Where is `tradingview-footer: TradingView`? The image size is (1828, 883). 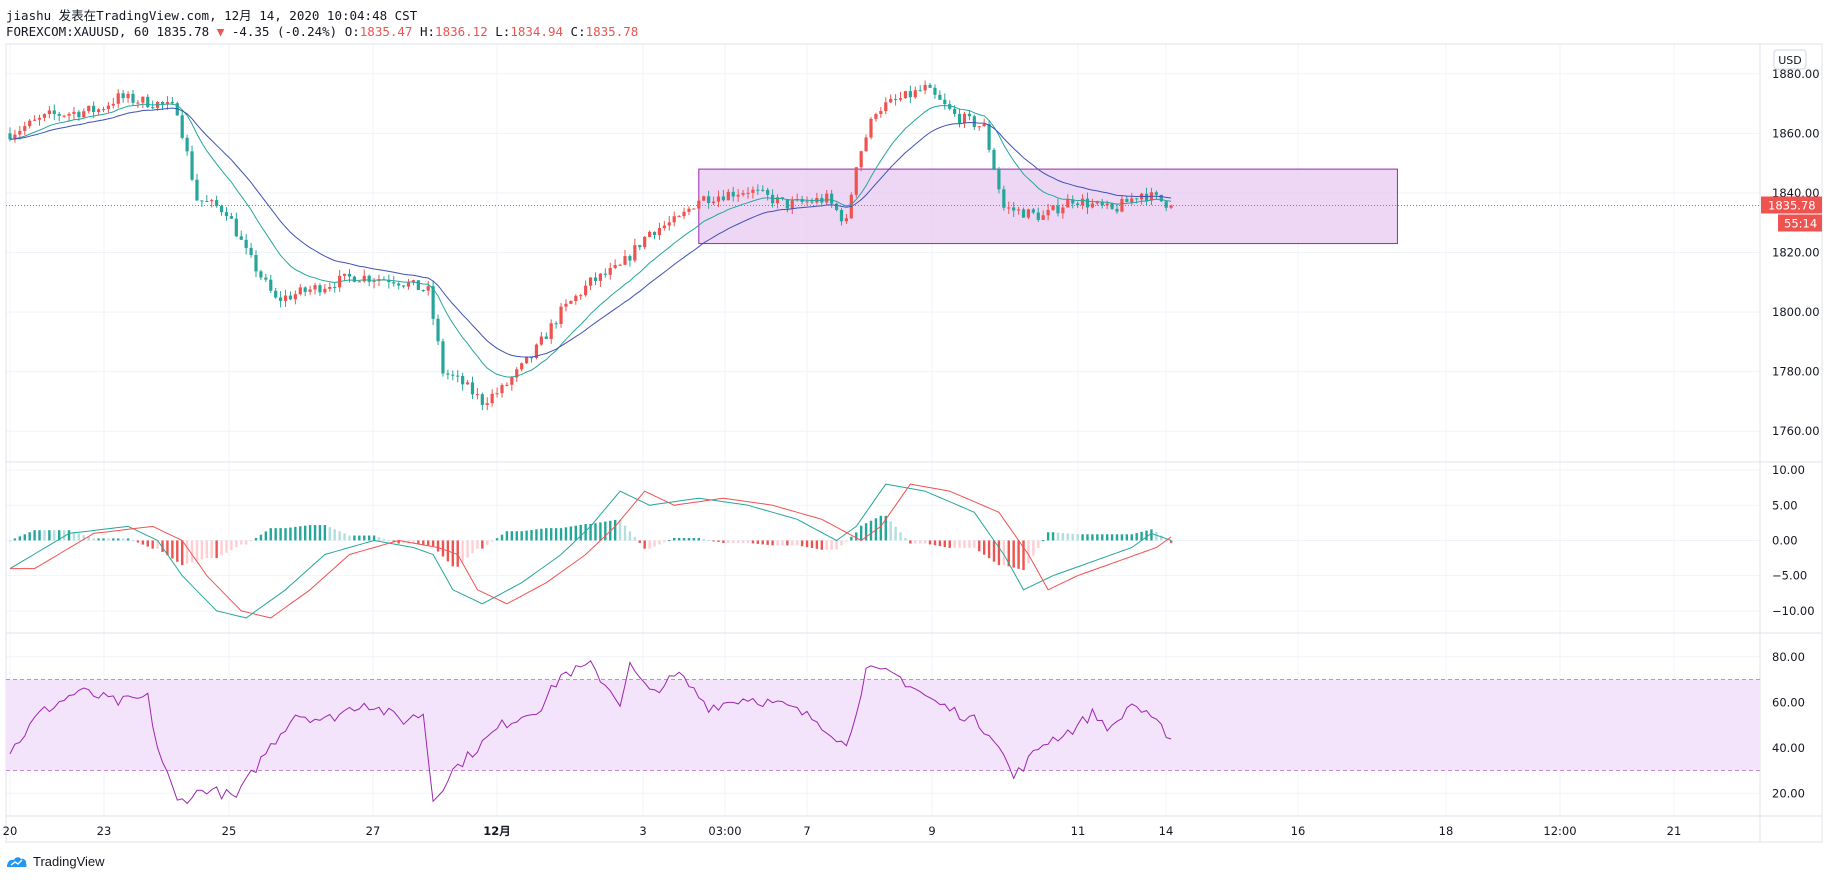 tradingview-footer: TradingView is located at coordinates (55, 861).